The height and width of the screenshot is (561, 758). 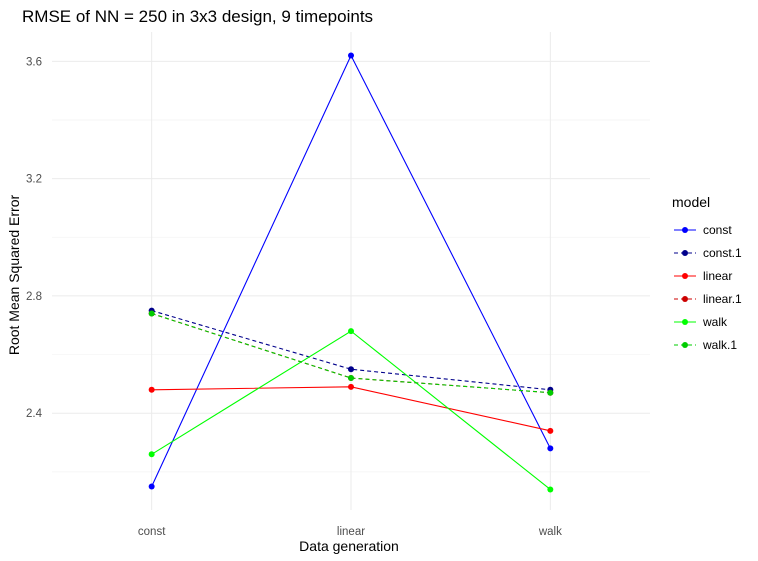 I want to click on legend-label: walk, so click(x=715, y=322).